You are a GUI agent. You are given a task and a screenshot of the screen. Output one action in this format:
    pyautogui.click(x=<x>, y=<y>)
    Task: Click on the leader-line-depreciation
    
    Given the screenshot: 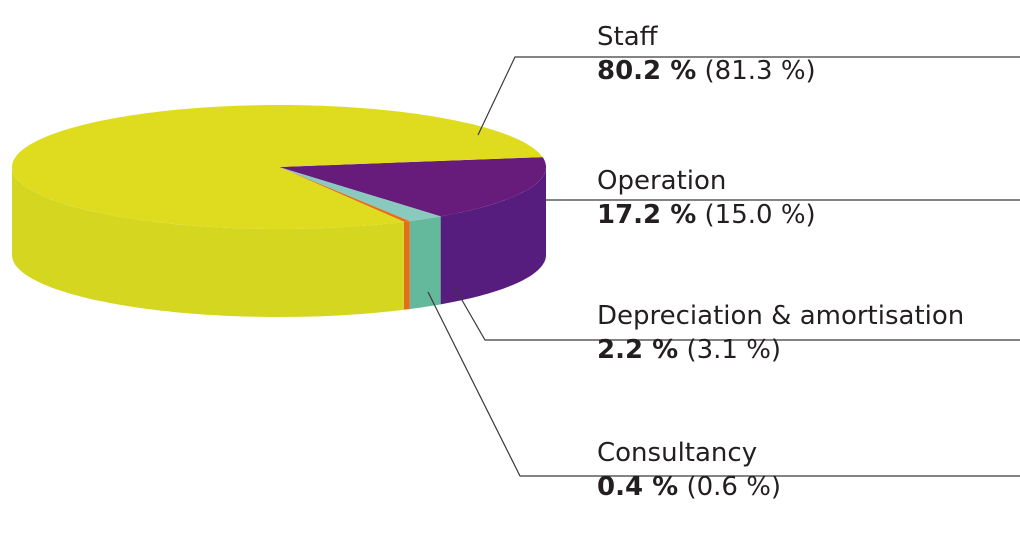 What is the action you would take?
    pyautogui.click(x=737, y=314)
    